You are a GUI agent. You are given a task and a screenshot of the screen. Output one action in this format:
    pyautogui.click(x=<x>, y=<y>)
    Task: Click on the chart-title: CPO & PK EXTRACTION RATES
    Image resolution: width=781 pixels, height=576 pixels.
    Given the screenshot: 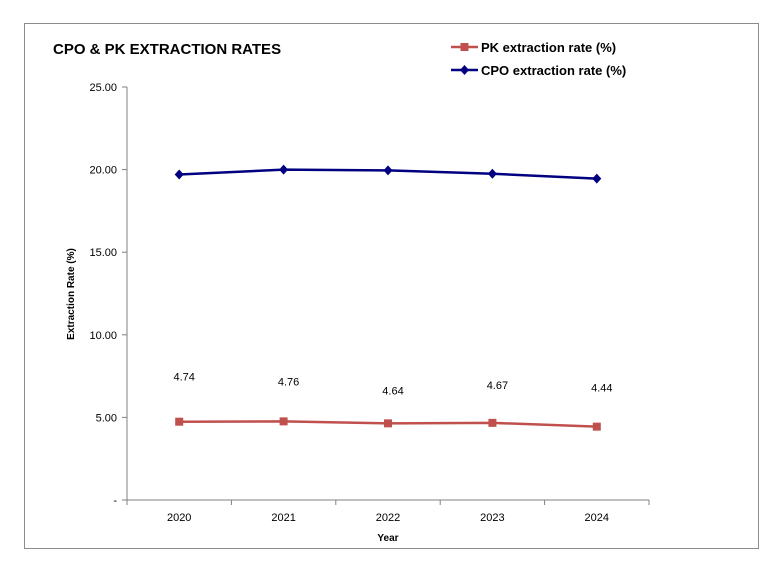 What is the action you would take?
    pyautogui.click(x=167, y=49)
    